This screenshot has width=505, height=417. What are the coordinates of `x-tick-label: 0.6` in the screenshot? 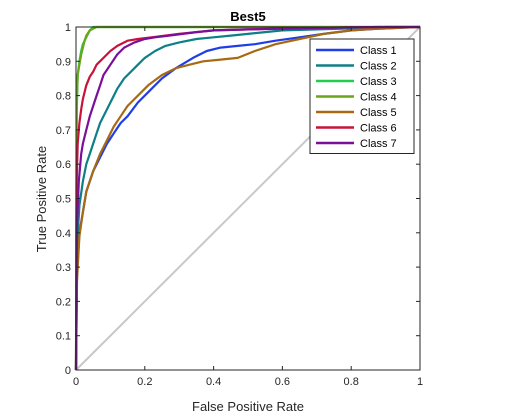 It's located at (282, 382).